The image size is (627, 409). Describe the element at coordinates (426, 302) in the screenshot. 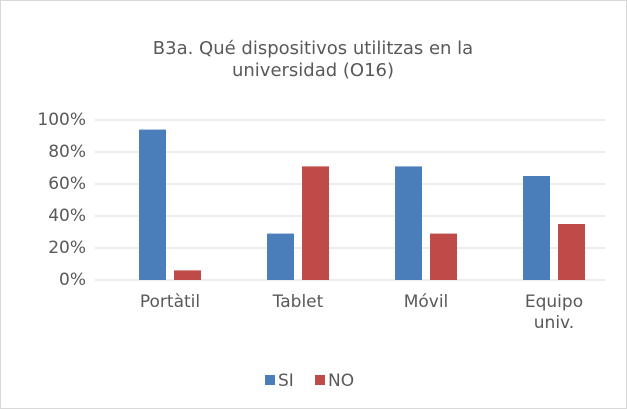

I see `x-tick-label: Móvil` at that location.